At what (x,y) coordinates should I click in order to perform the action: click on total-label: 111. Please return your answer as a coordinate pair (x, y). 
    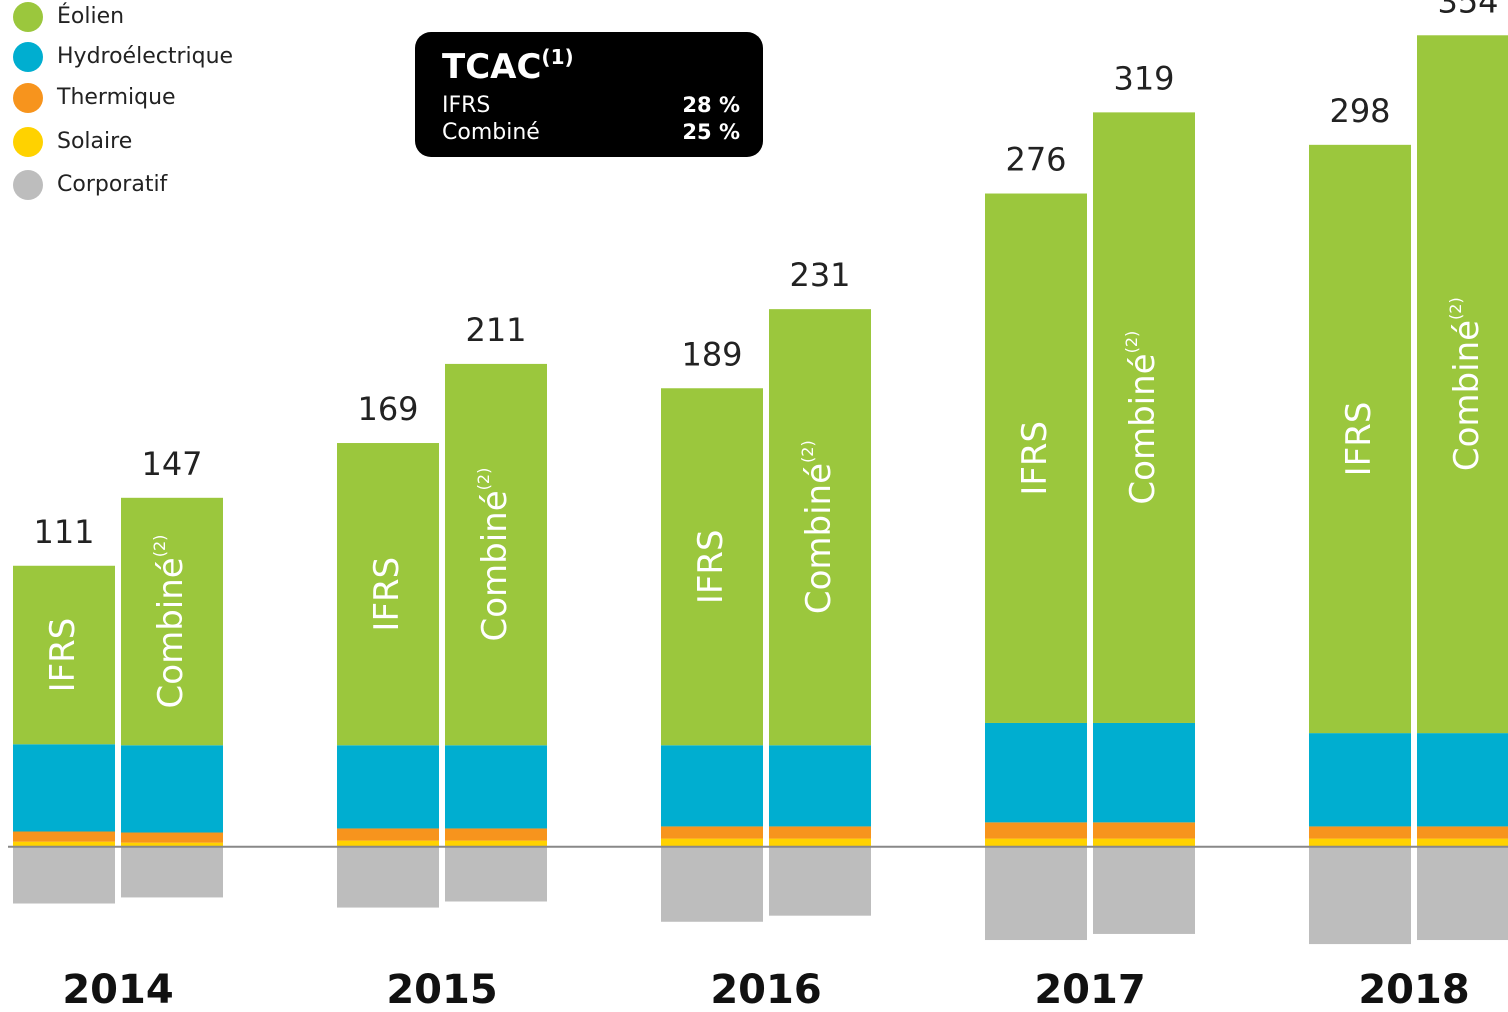
    Looking at the image, I should click on (63, 532).